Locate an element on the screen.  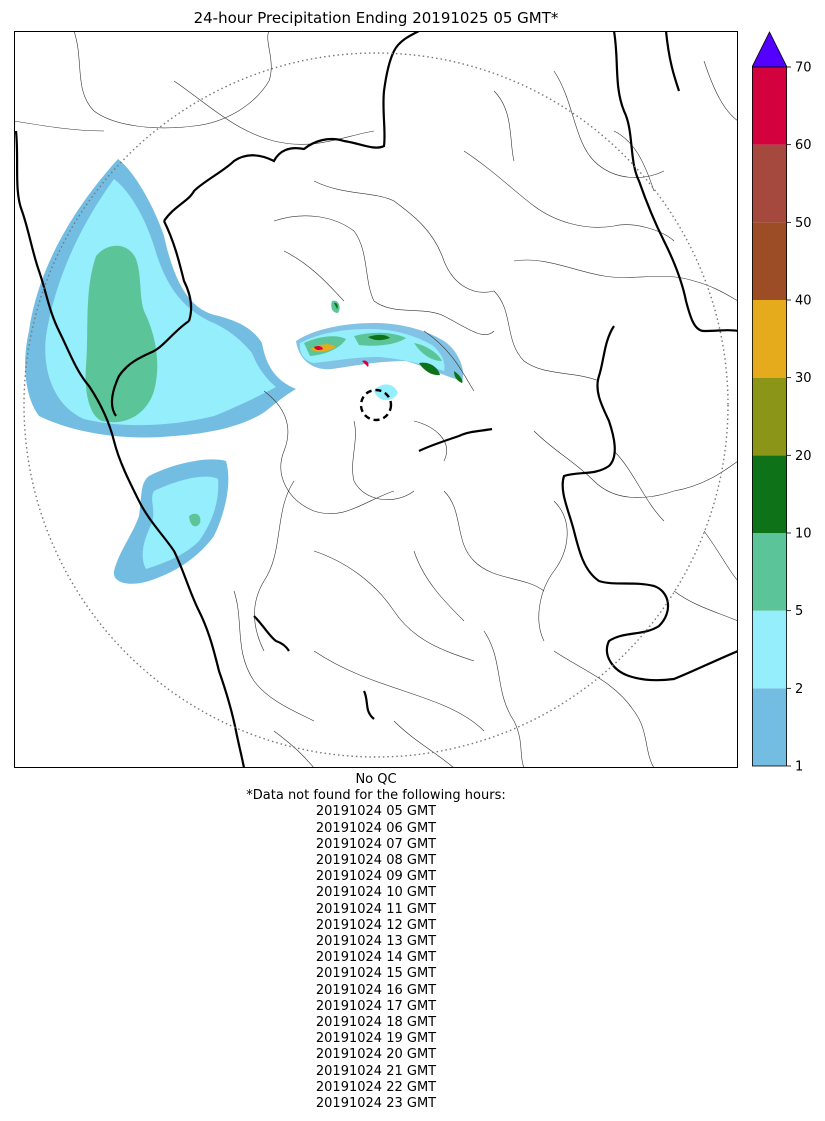
precip-south-cluster is located at coordinates (171, 521).